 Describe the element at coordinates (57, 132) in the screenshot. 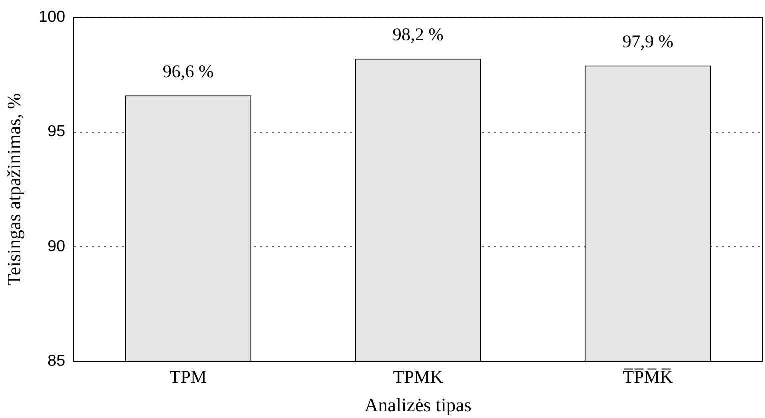

I see `y-tick-label: 95` at that location.